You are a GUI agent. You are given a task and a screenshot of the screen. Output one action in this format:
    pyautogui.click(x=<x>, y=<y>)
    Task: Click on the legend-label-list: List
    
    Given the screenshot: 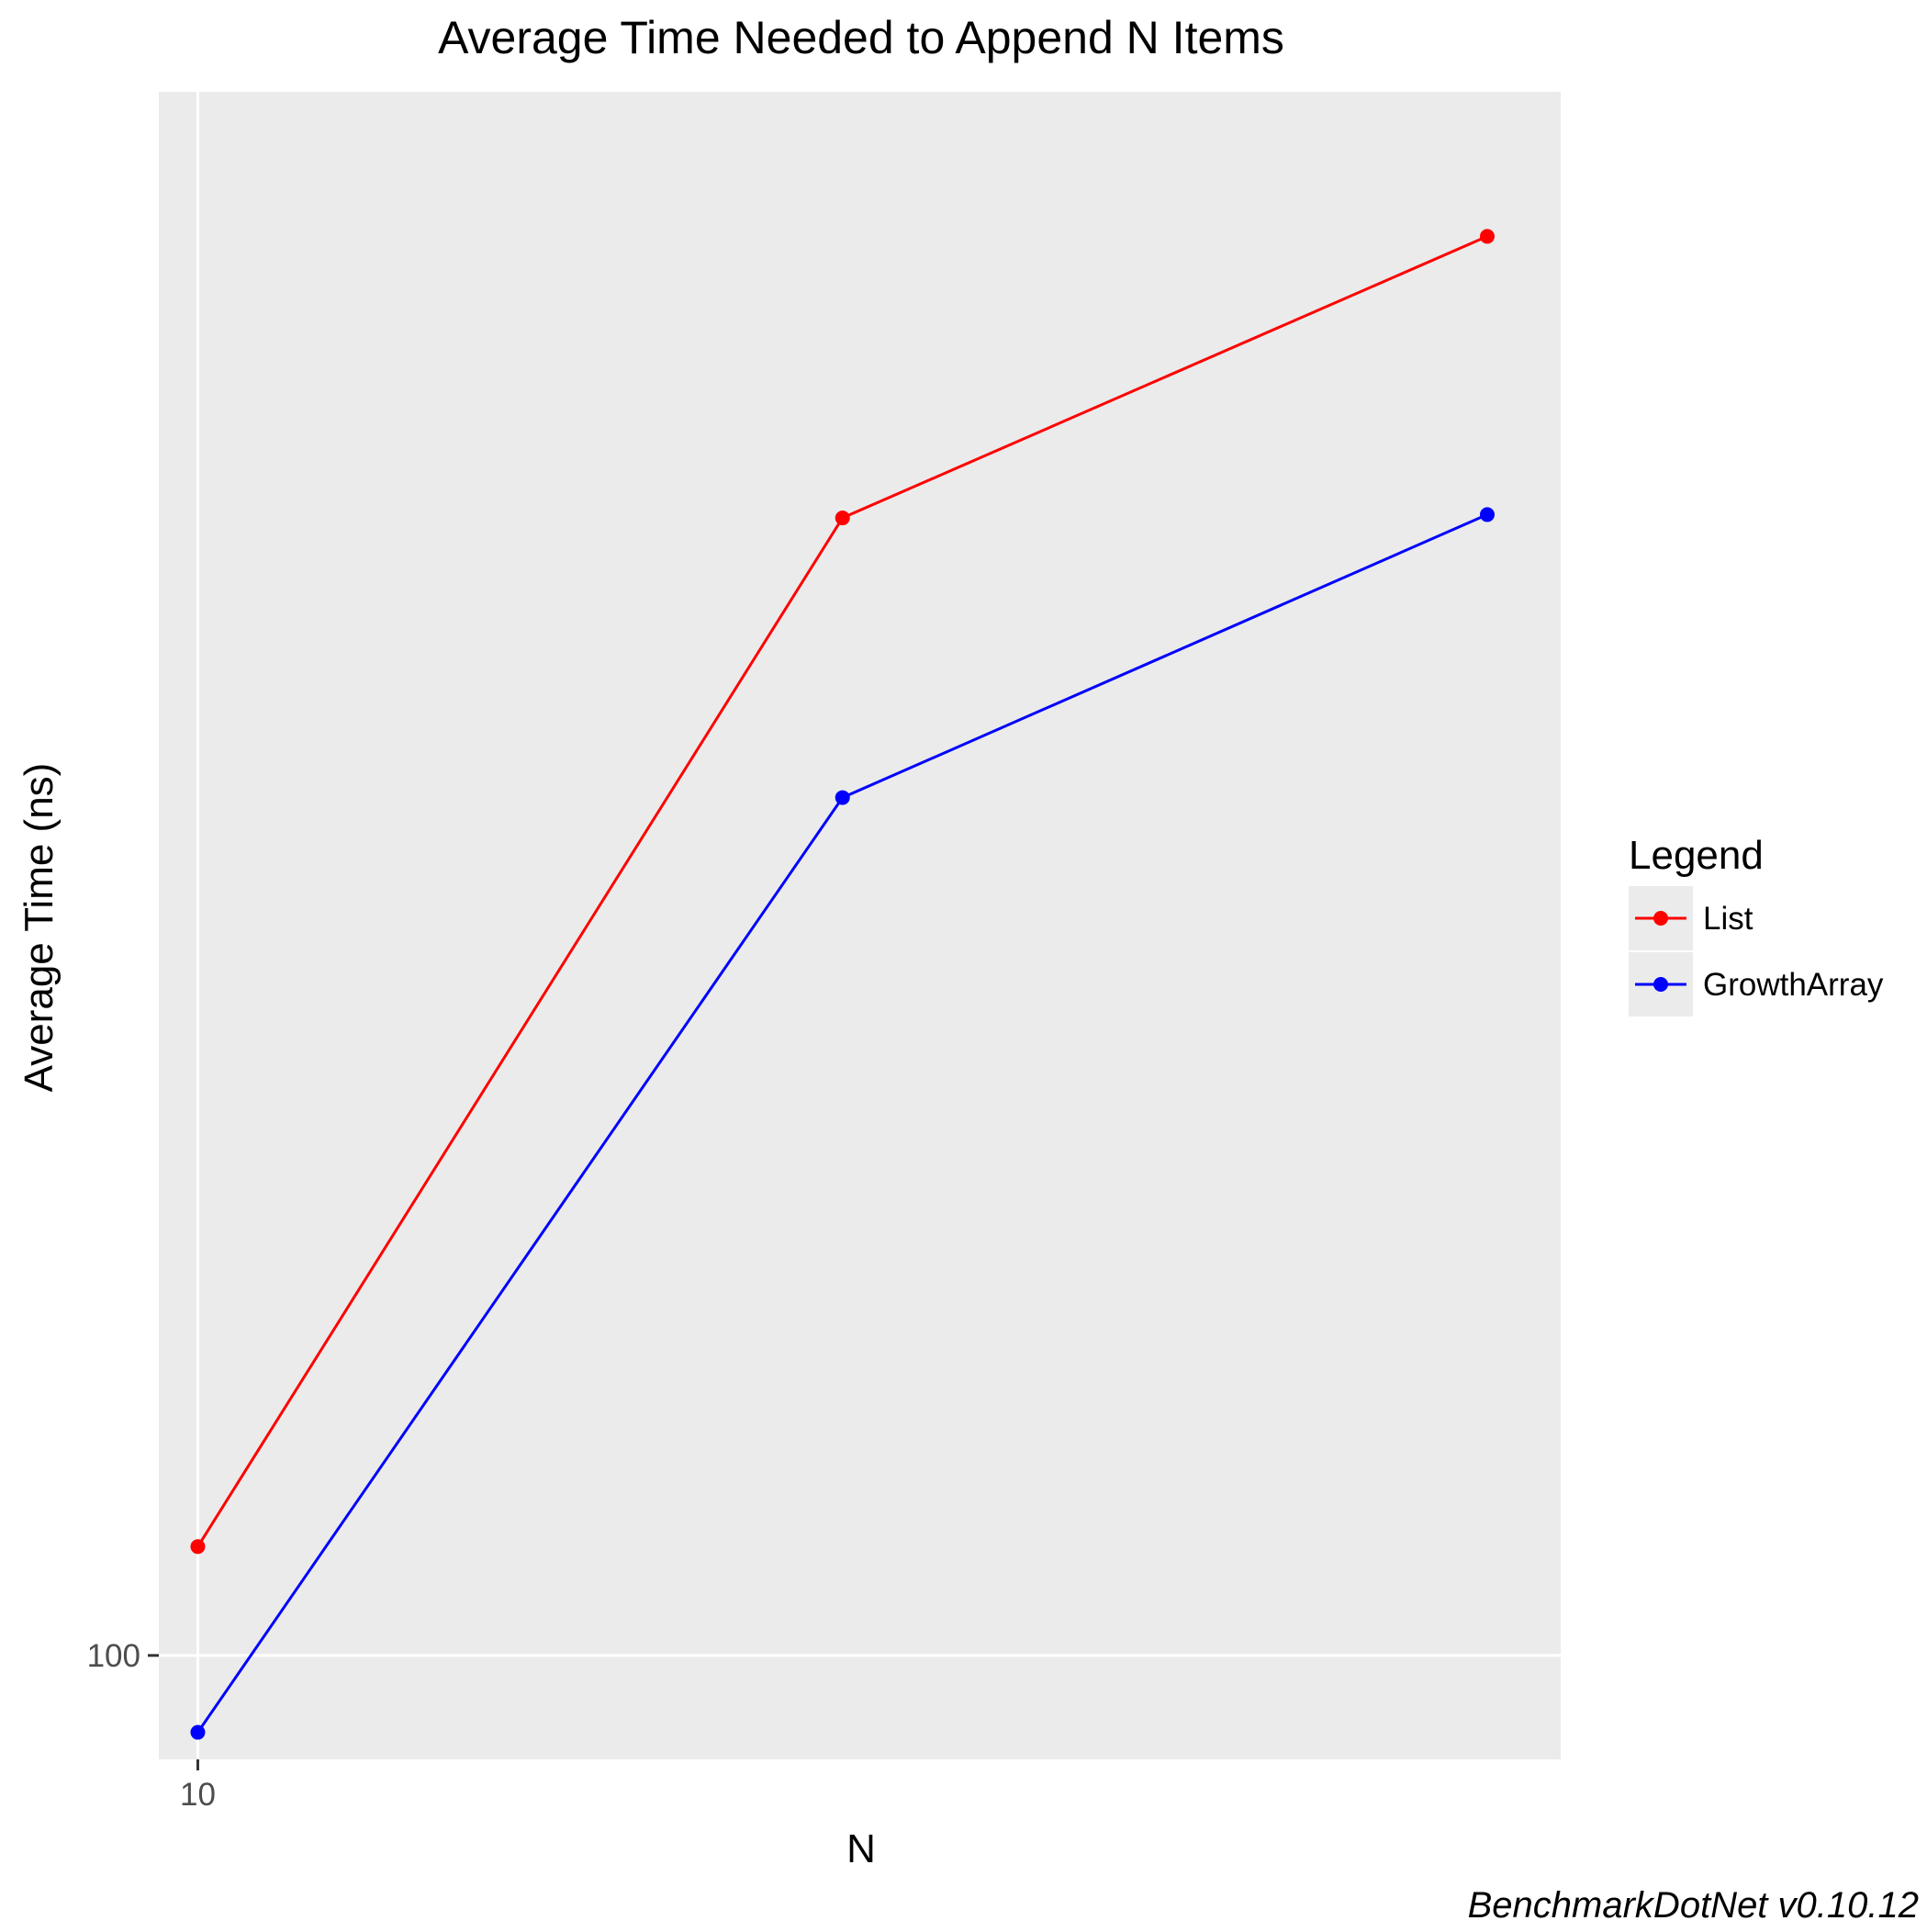 What is the action you would take?
    pyautogui.click(x=1728, y=919)
    